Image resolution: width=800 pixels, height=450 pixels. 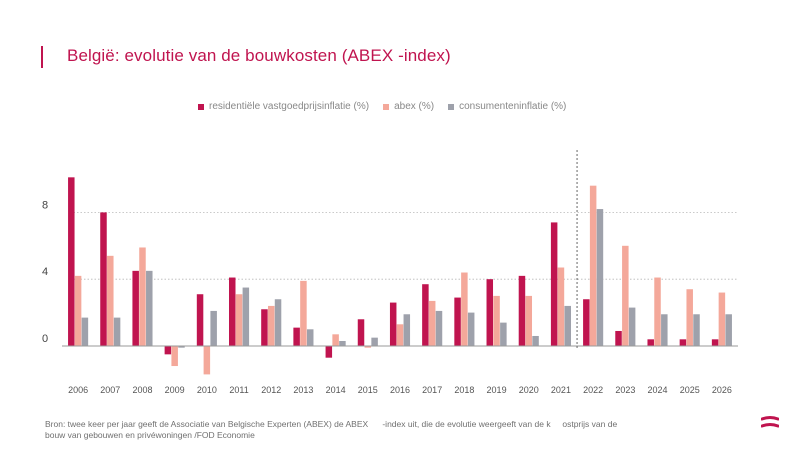 I want to click on legend-swatch-cpi, so click(x=451, y=106).